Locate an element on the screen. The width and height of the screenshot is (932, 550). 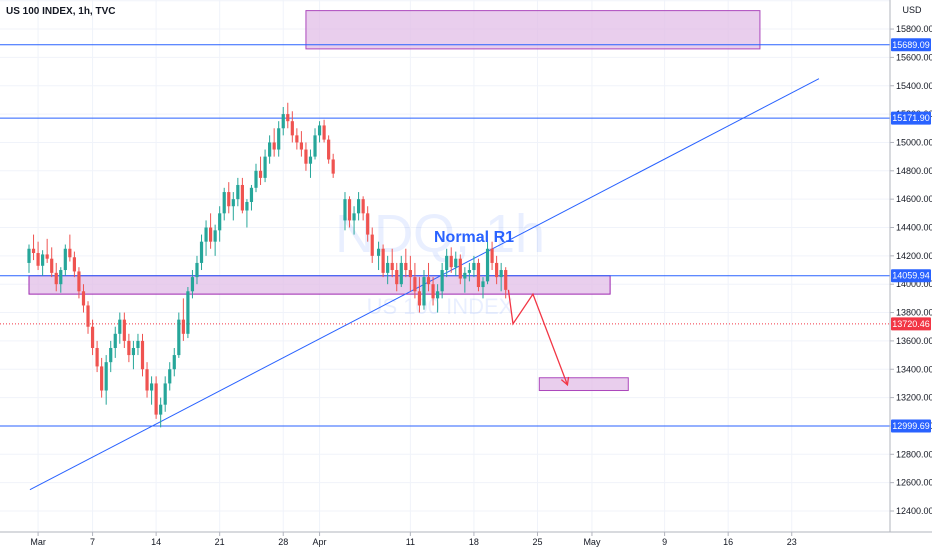
price-tick-label: 15600.00 is located at coordinates (914, 57).